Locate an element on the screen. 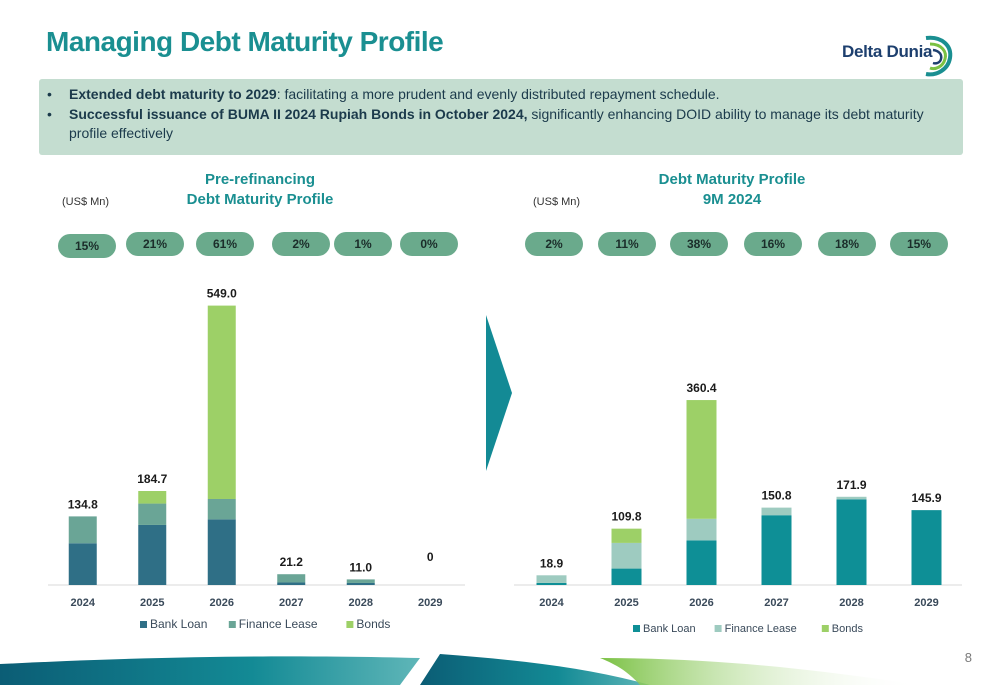 Image resolution: width=1000 pixels, height=685 pixels. chart-2-units: (US$ Mn) is located at coordinates (557, 202).